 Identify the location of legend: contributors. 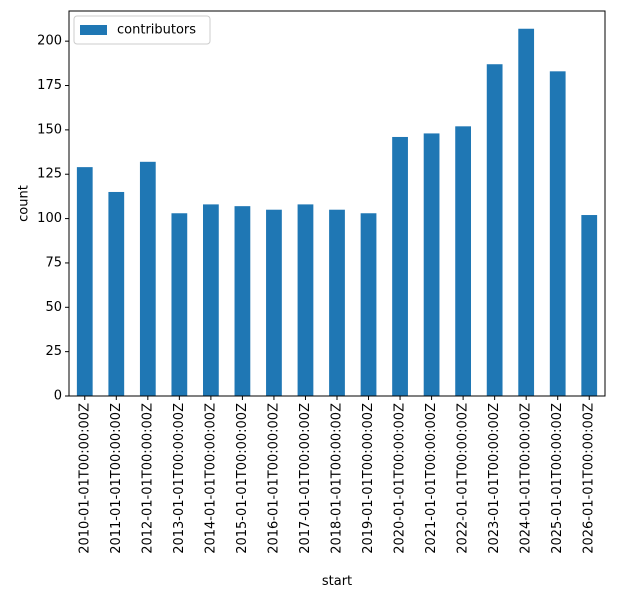
(142, 30).